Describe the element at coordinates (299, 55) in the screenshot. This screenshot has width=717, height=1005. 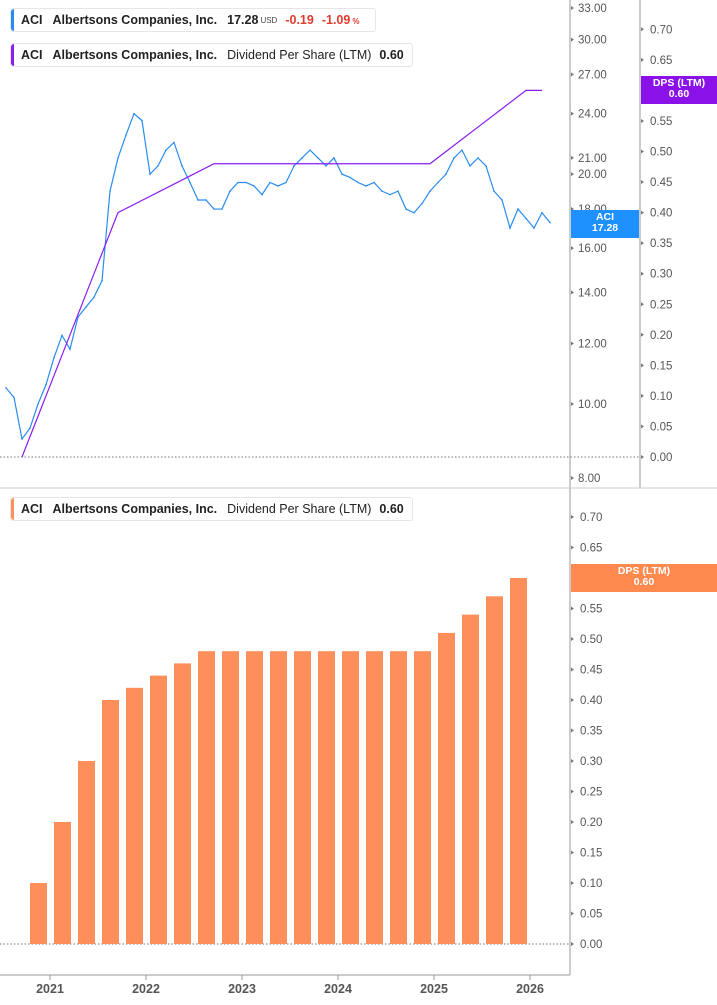
I see `metric: Dividend Per Share (LTM)` at that location.